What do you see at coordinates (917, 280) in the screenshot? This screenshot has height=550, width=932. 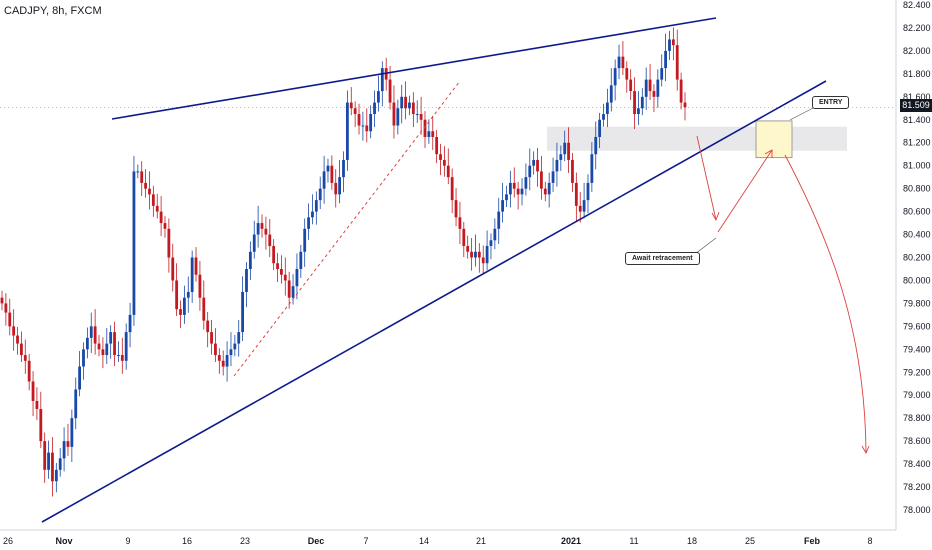 I see `y-tick-label: 80.000` at bounding box center [917, 280].